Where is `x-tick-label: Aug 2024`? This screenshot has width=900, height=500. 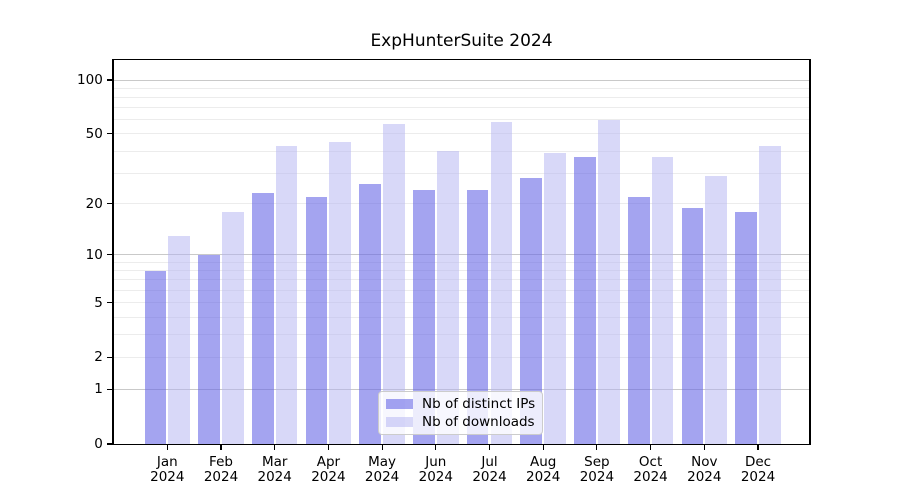 x-tick-label: Aug 2024 is located at coordinates (543, 469).